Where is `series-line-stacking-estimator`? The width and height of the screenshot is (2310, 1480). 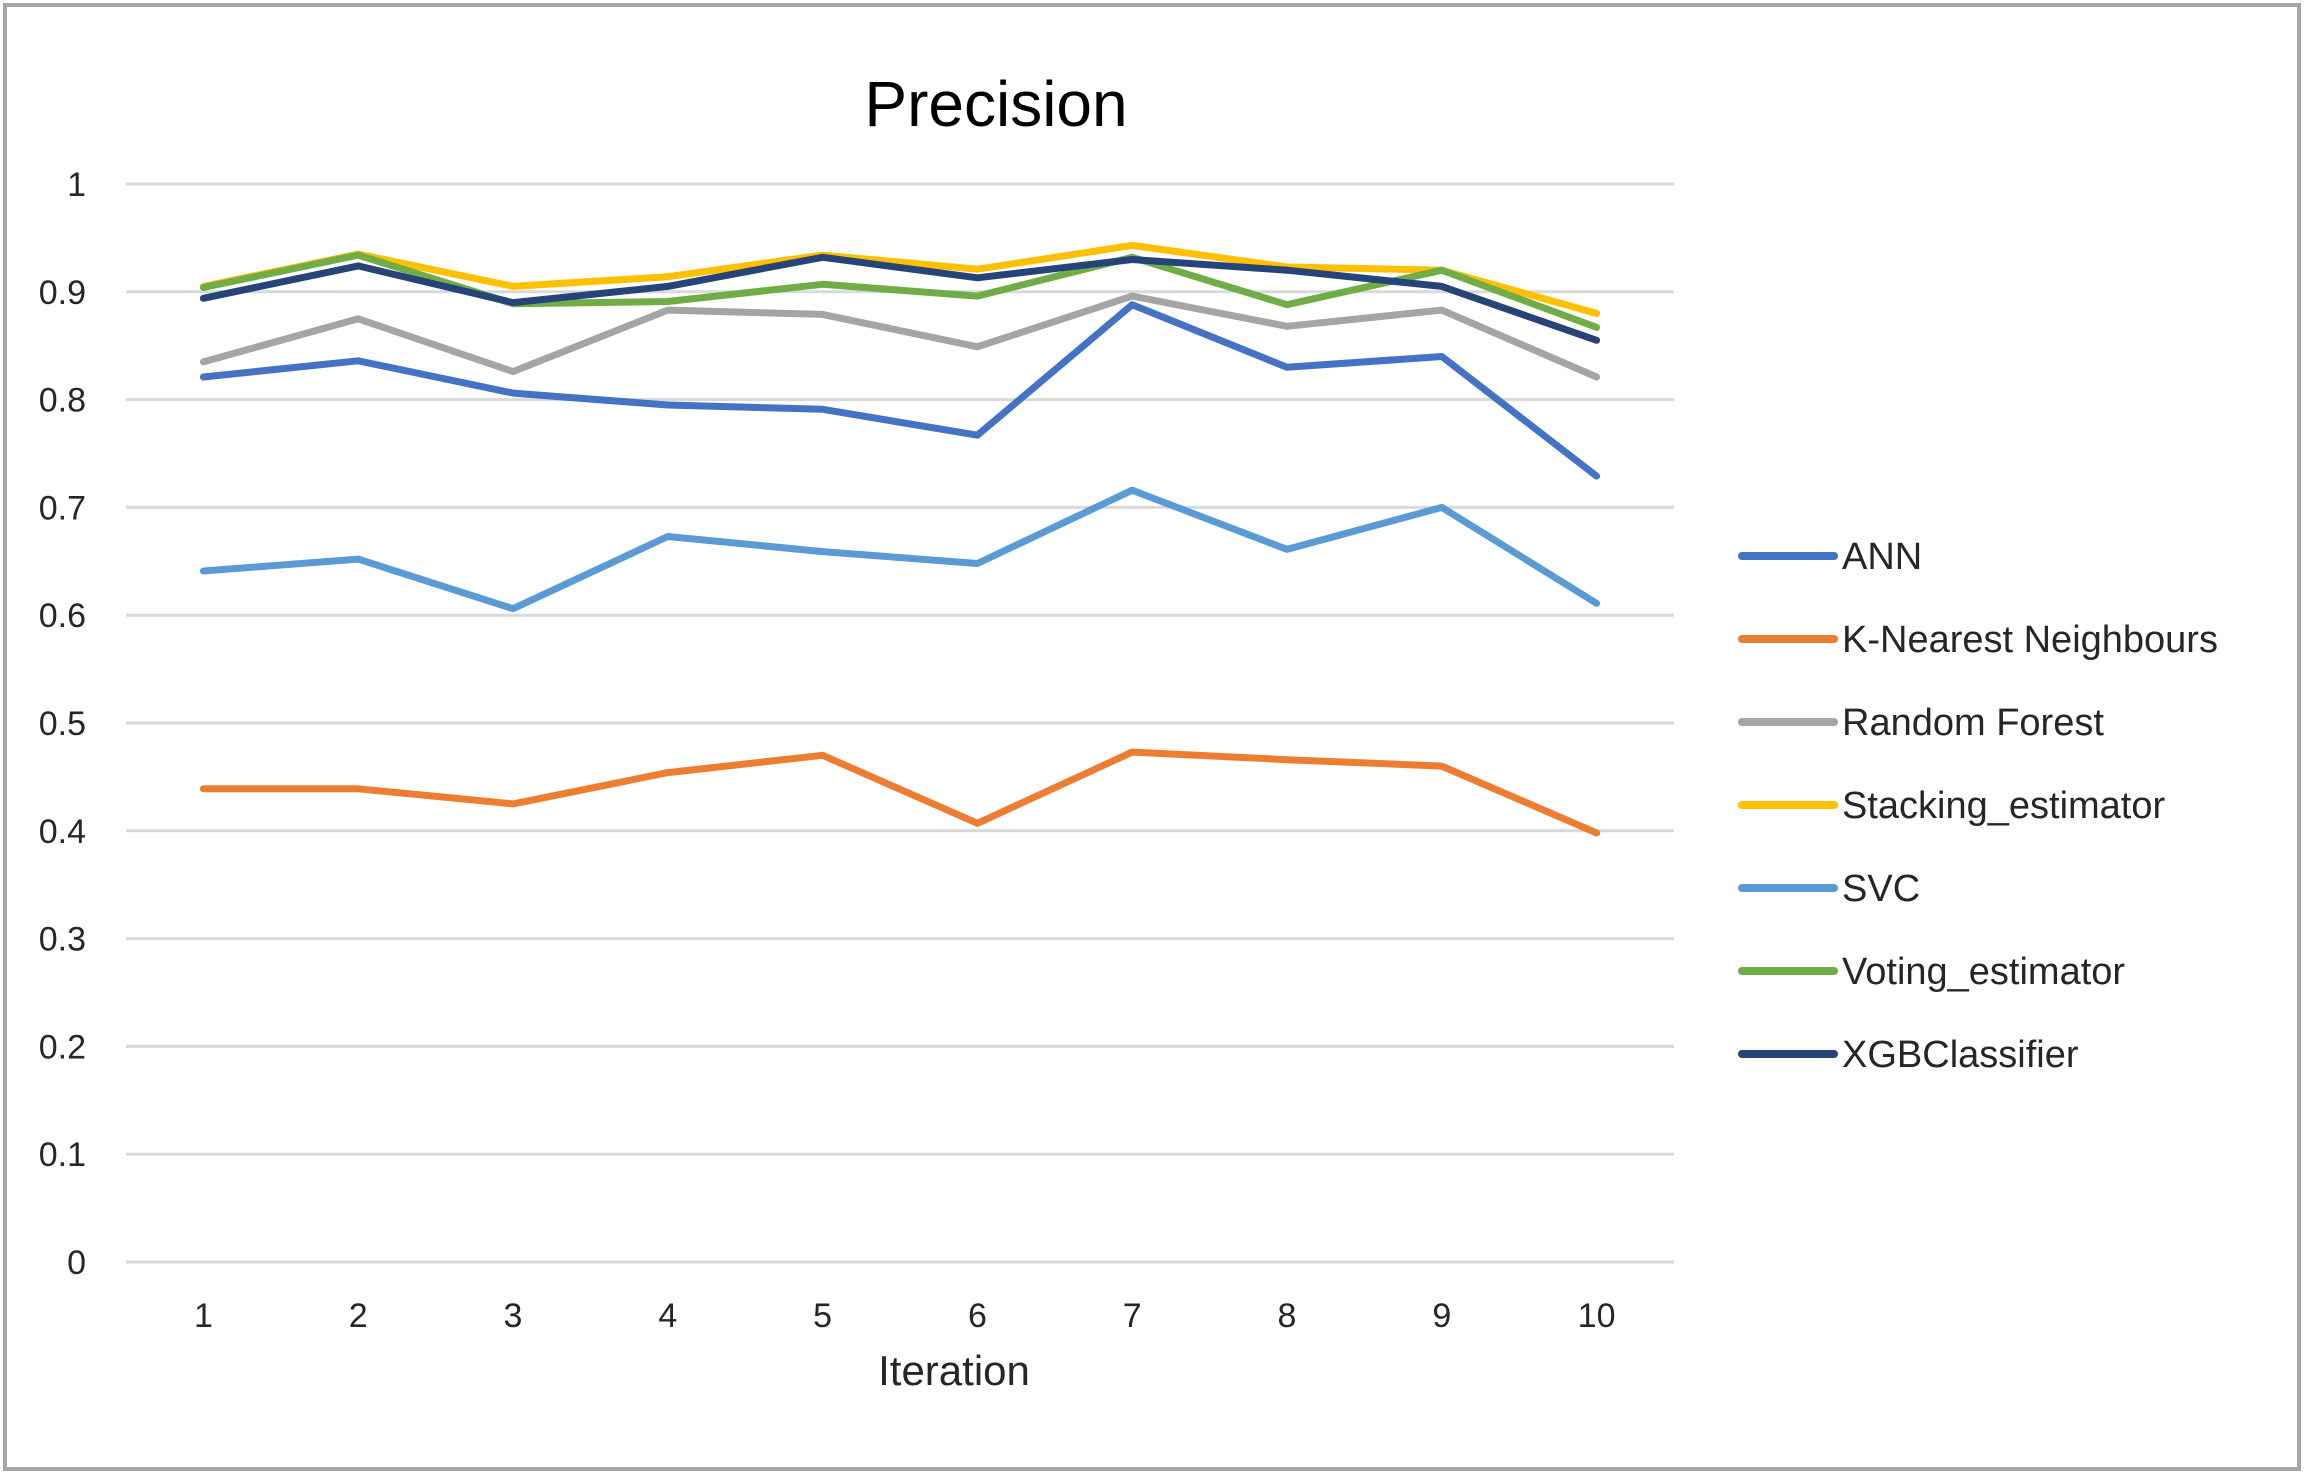
series-line-stacking-estimator is located at coordinates (900, 279).